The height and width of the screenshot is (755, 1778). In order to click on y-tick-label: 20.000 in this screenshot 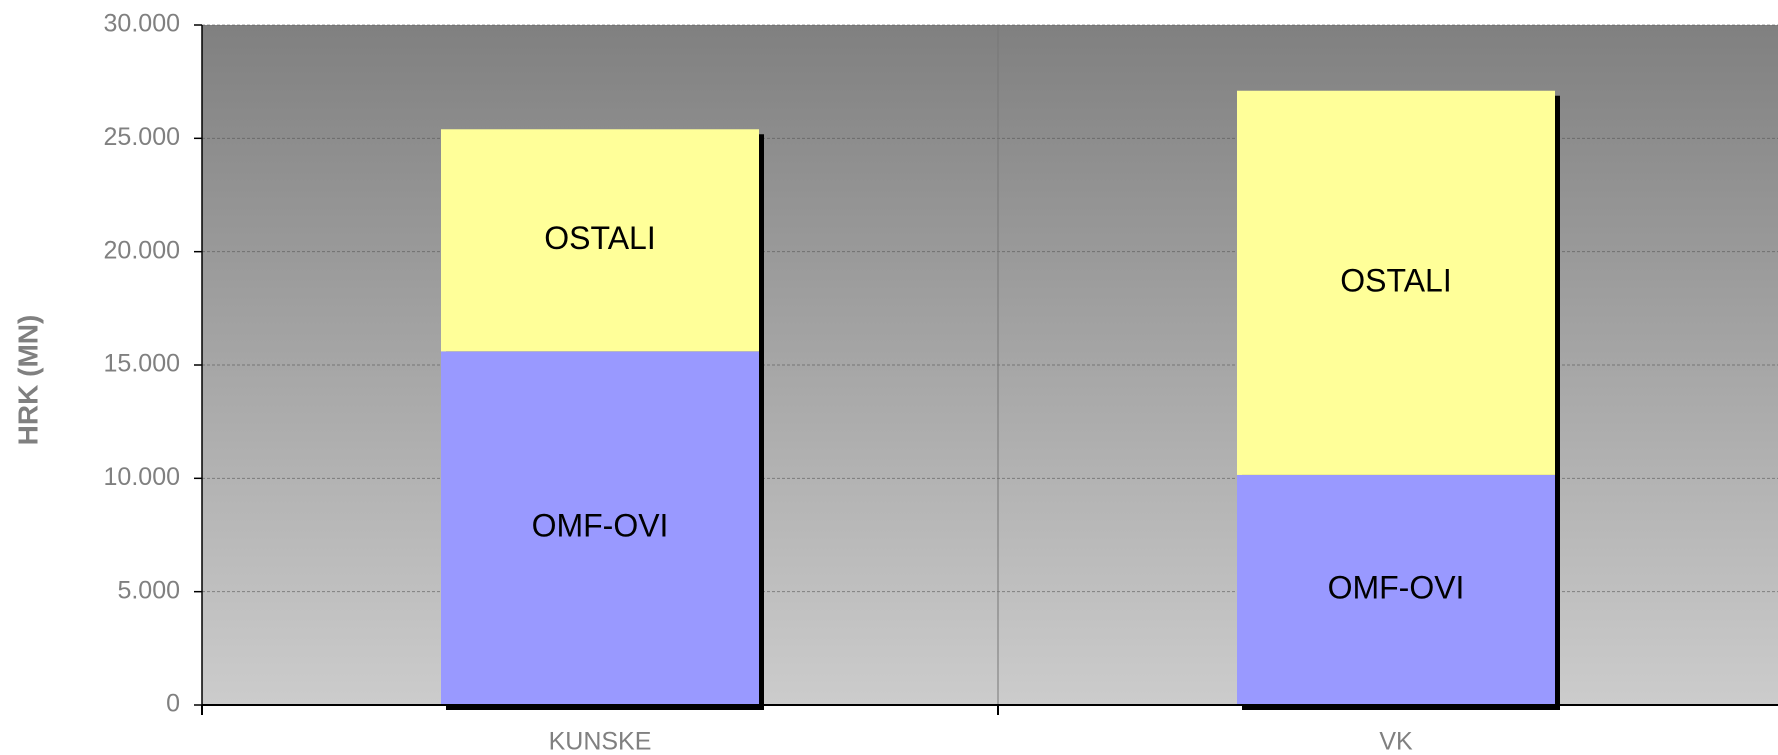, I will do `click(142, 250)`.